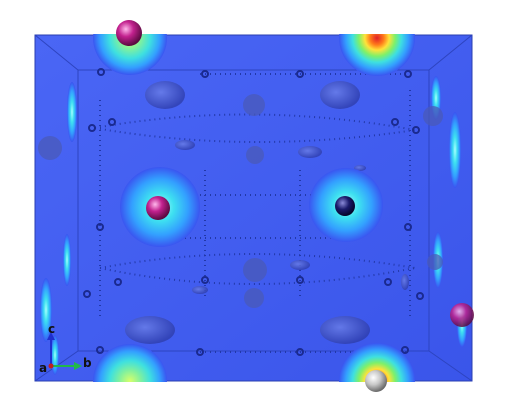 This screenshot has height=416, width=507. Describe the element at coordinates (462, 315) in the screenshot. I see `purple-atom` at that location.